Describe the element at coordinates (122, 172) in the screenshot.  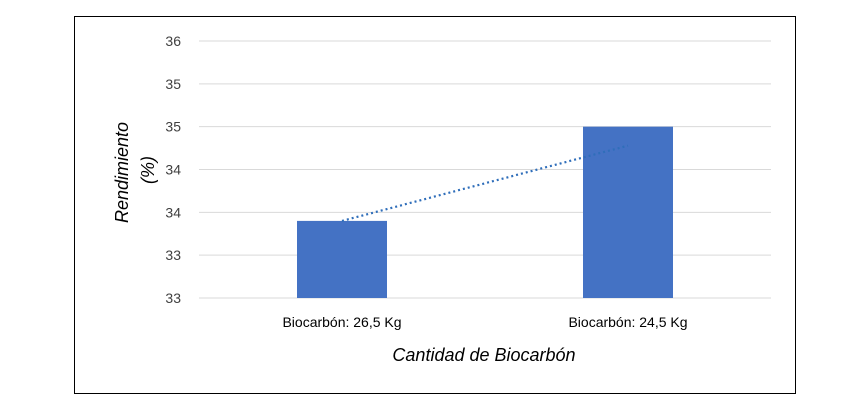
I see `y-axis-title-line-1: Rendimiento` at that location.